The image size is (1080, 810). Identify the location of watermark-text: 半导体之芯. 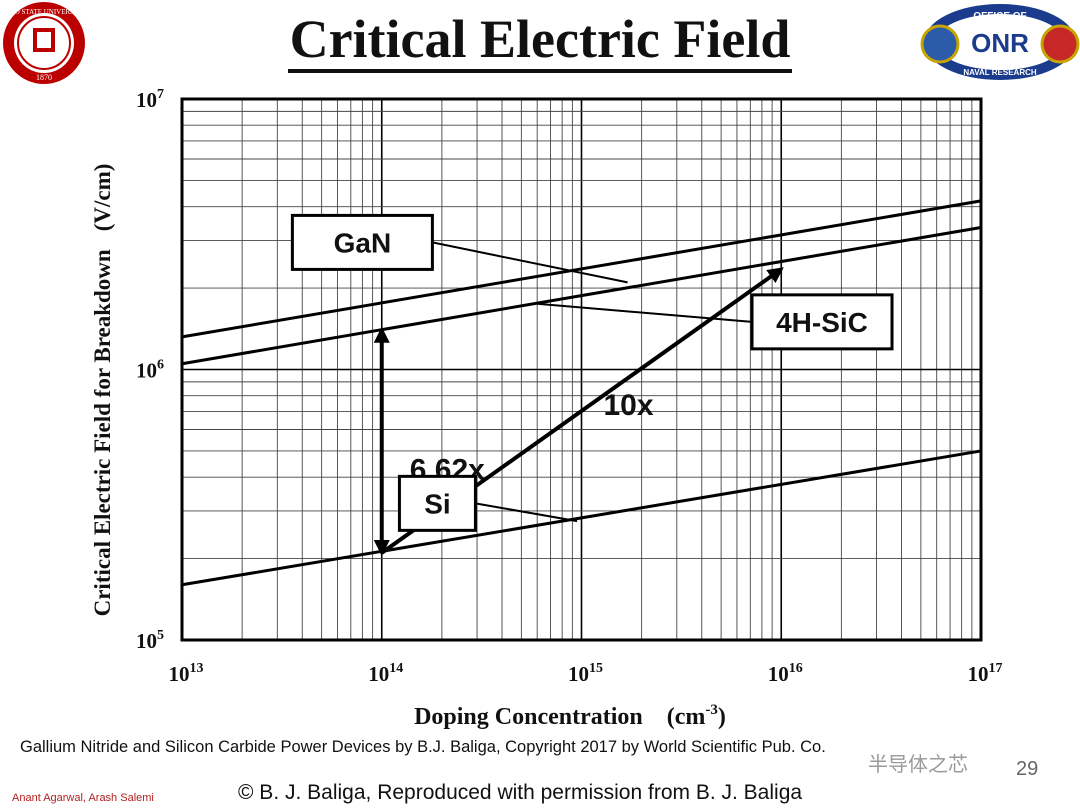
(918, 764).